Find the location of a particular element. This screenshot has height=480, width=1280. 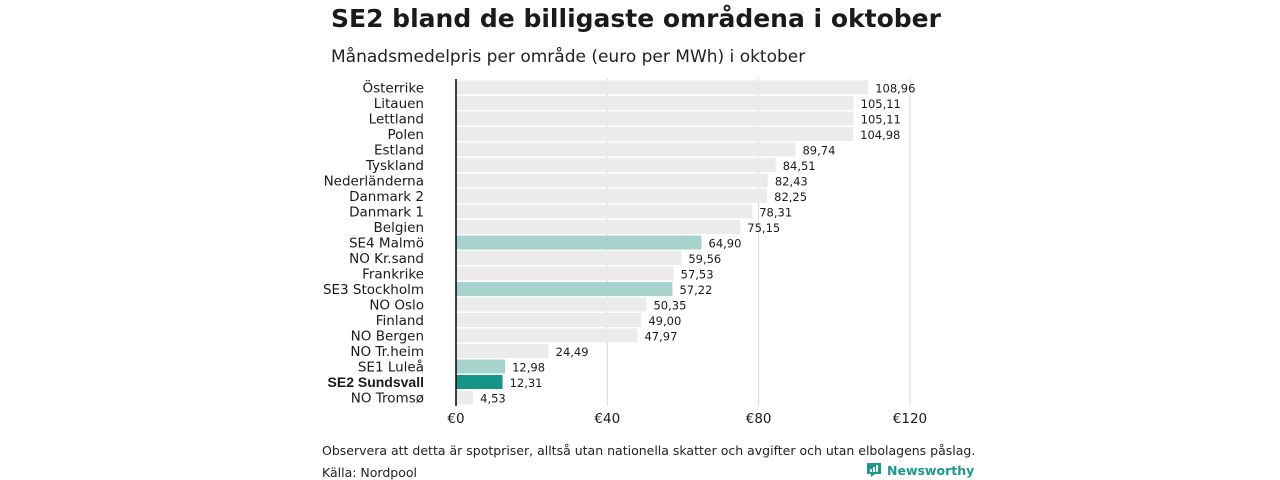

value-label: 59,56 is located at coordinates (704, 259).